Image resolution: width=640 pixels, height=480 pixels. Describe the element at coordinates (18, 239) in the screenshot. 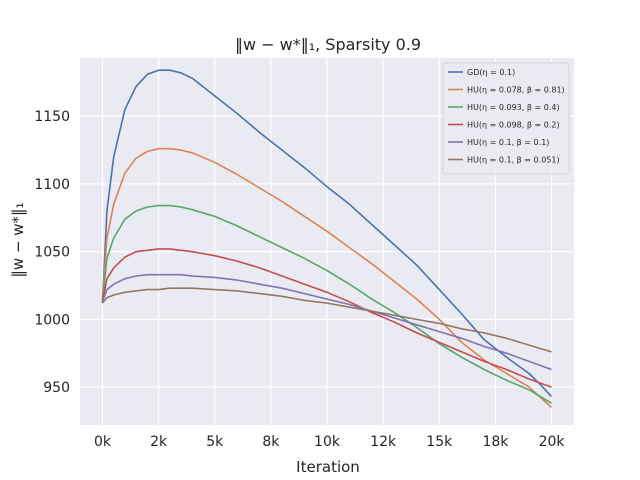

I see `y-axis-title: ‖w − w*‖₁` at that location.